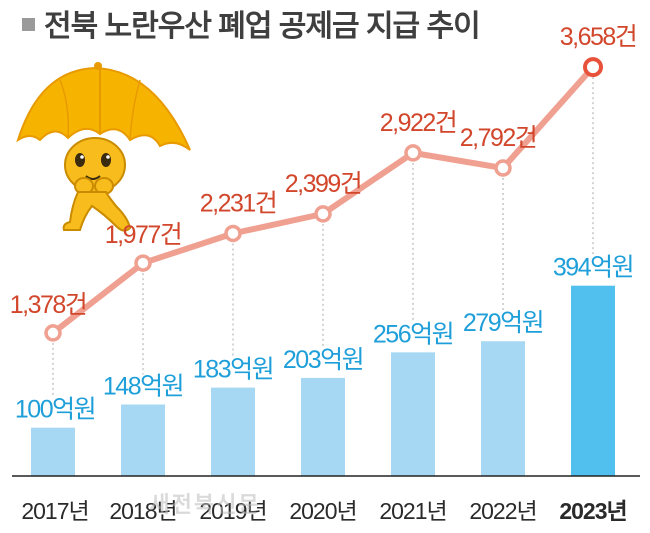 The height and width of the screenshot is (533, 650). Describe the element at coordinates (498, 138) in the screenshot. I see `count-label: 2,792건` at that location.